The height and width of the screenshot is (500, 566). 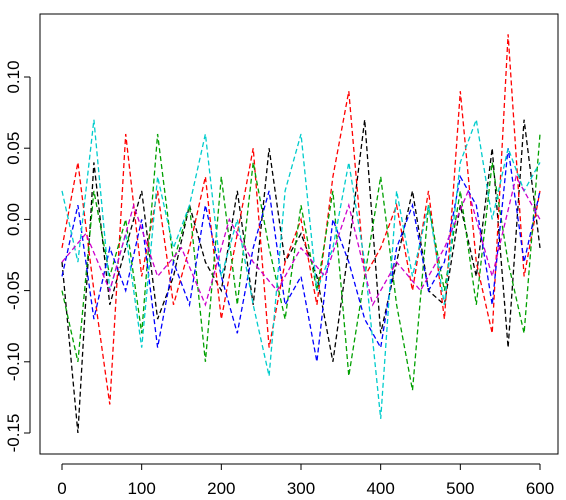 I want to click on x-tick-label: 400, so click(x=380, y=488).